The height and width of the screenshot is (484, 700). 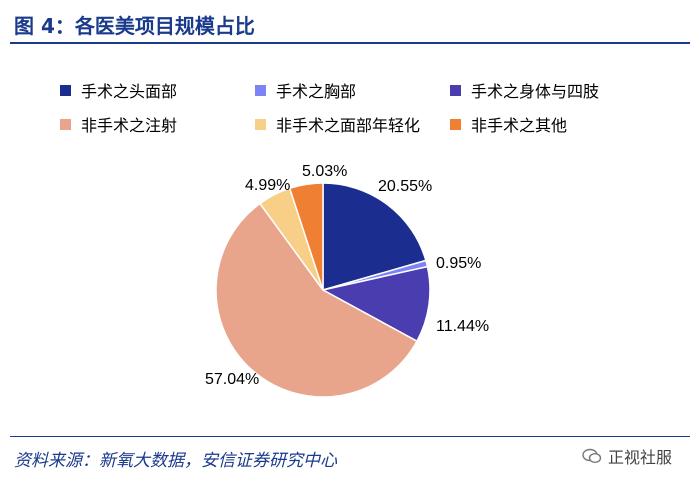 I want to click on source-note: 资料来源：新氧大数据，安信证券研究中心, so click(x=175, y=461).